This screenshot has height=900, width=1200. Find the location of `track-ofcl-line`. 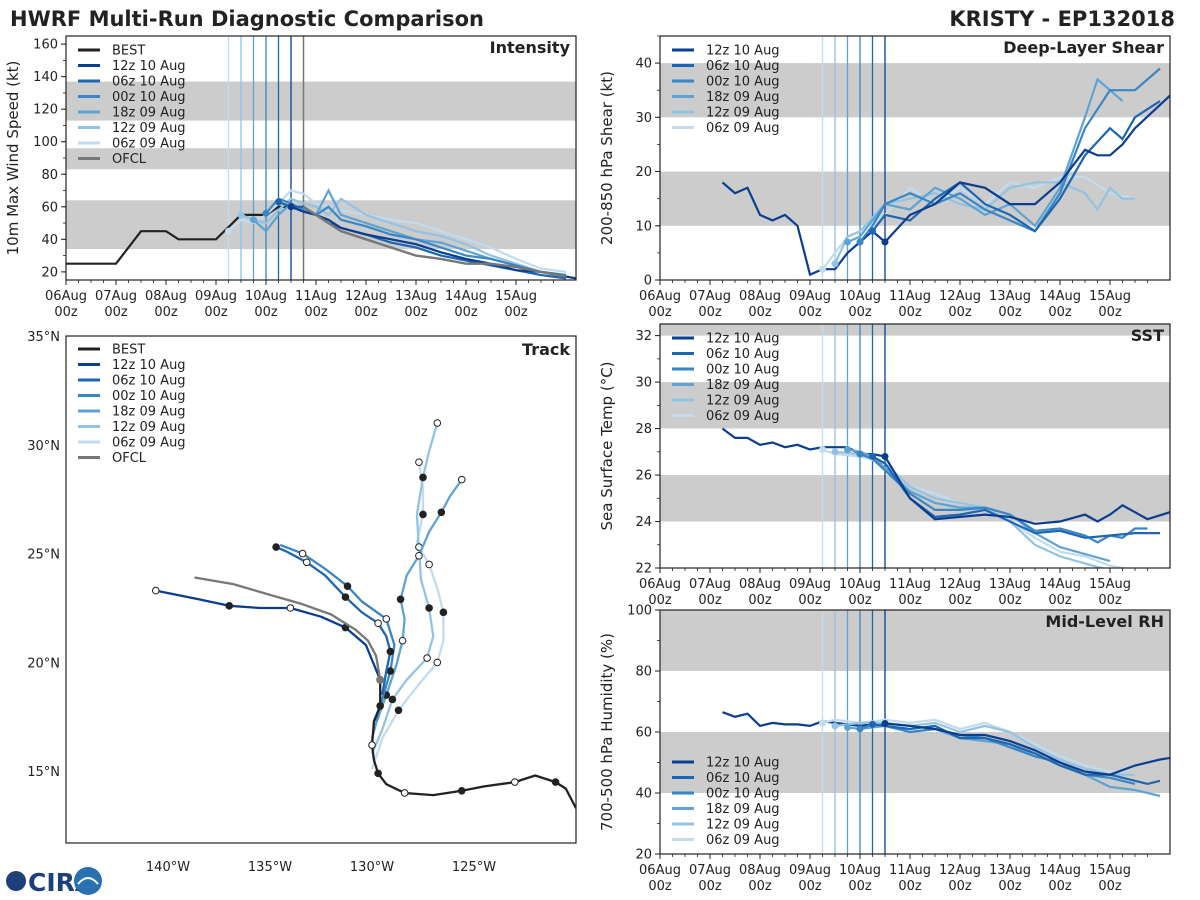

track-ofcl-line is located at coordinates (288, 628).